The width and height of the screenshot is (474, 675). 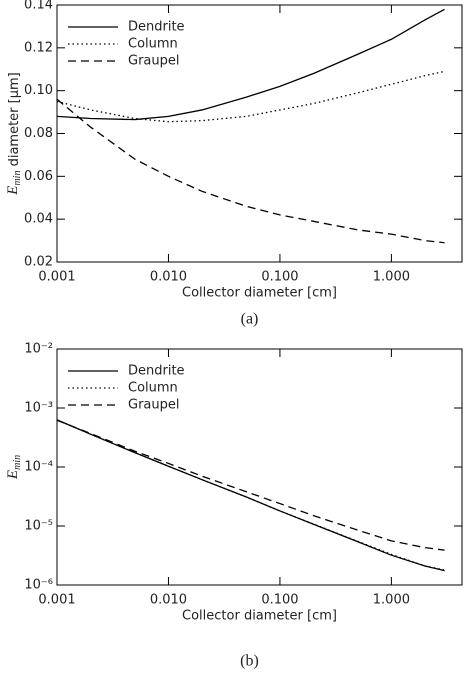 I want to click on caption: (a), so click(x=250, y=319).